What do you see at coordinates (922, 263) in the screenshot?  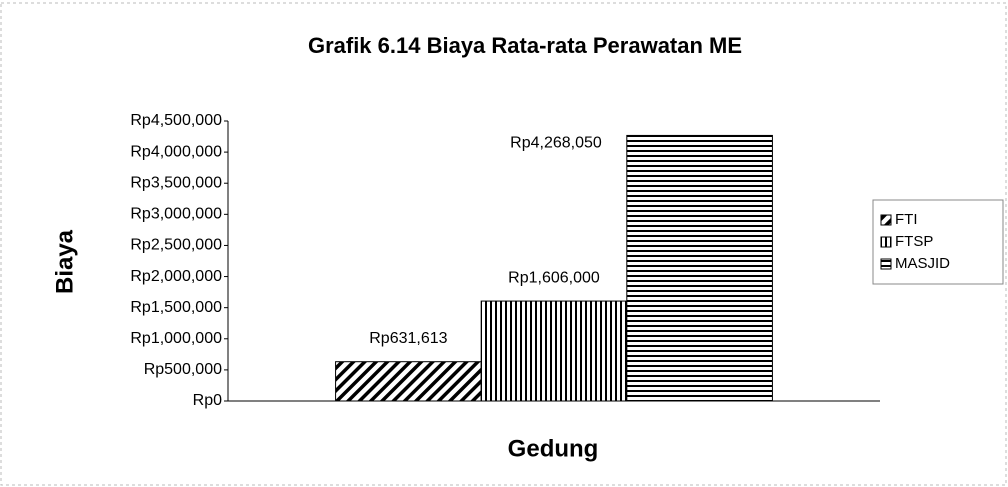 I see `legend-label: MASJID` at bounding box center [922, 263].